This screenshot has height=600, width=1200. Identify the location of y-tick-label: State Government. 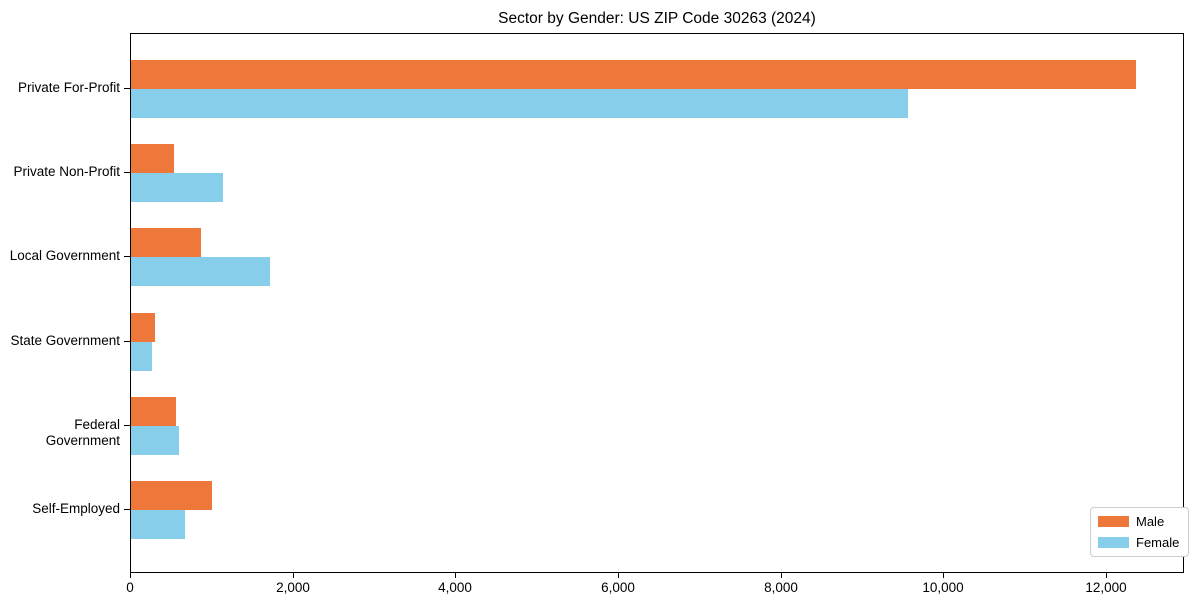
(65, 340).